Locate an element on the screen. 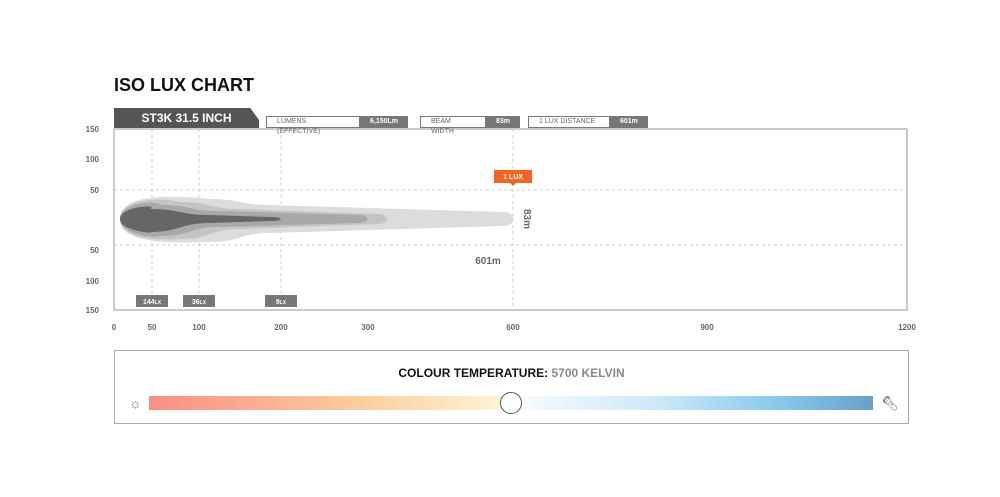 This screenshot has width=1000, height=497. colour-temperature-title: COLOUR TEMPERATURE: 5700 KELVIN is located at coordinates (511, 373).